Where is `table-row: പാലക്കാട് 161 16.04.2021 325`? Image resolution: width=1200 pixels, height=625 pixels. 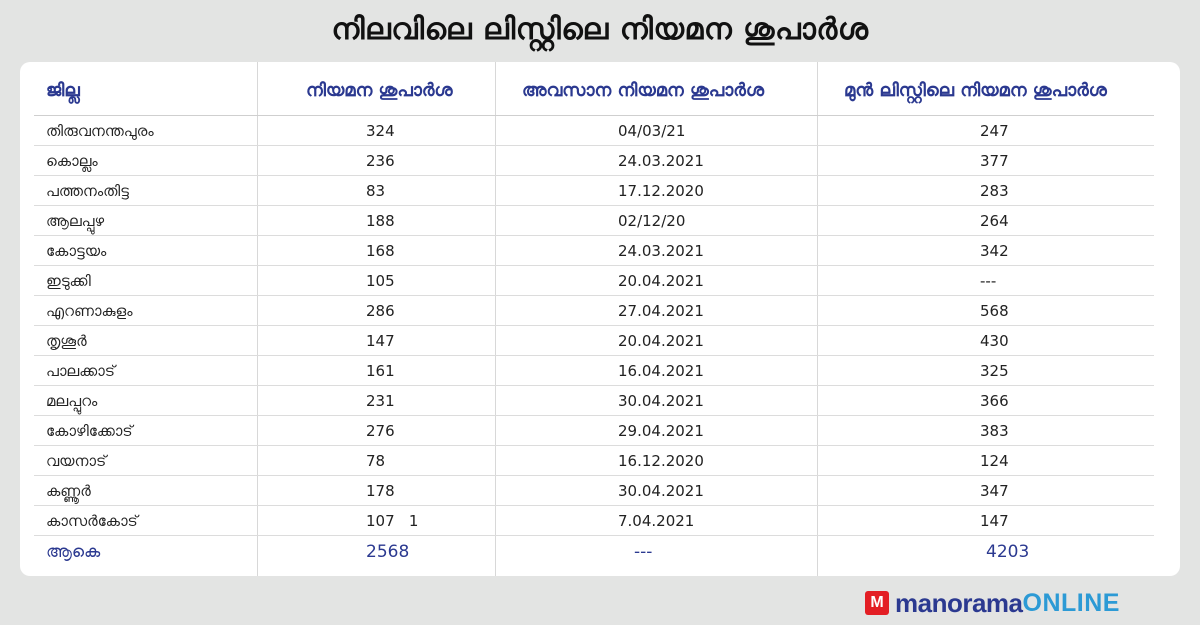 table-row: പാലക്കാട് 161 16.04.2021 325 is located at coordinates (600, 371).